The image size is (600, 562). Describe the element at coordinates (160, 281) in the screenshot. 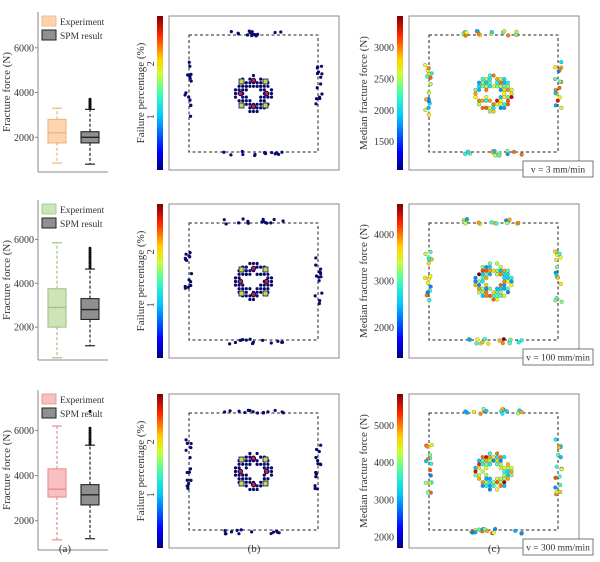

I see `colorbar` at that location.